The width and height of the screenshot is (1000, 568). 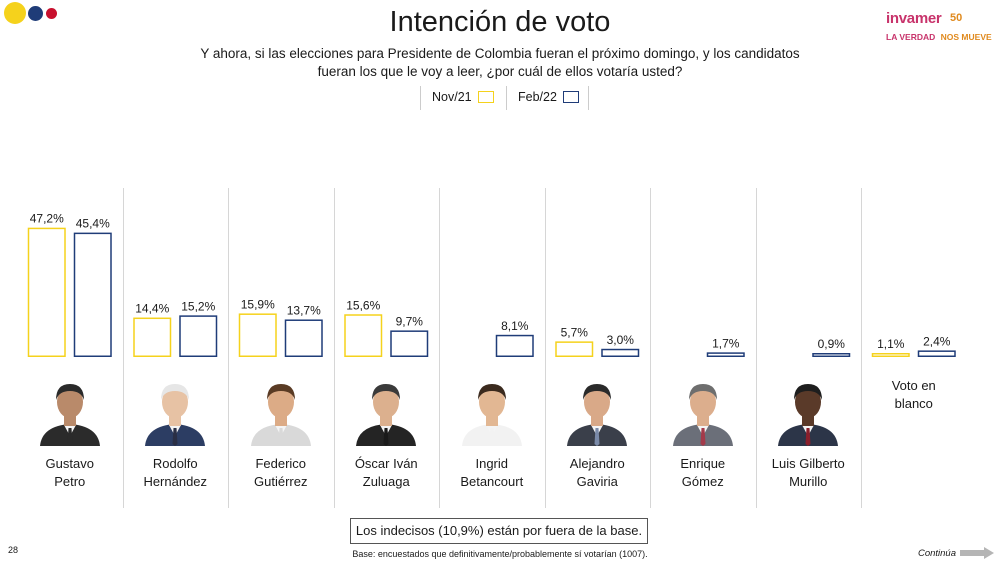 I want to click on candidate-name-line-2: Hernández, so click(x=175, y=481).